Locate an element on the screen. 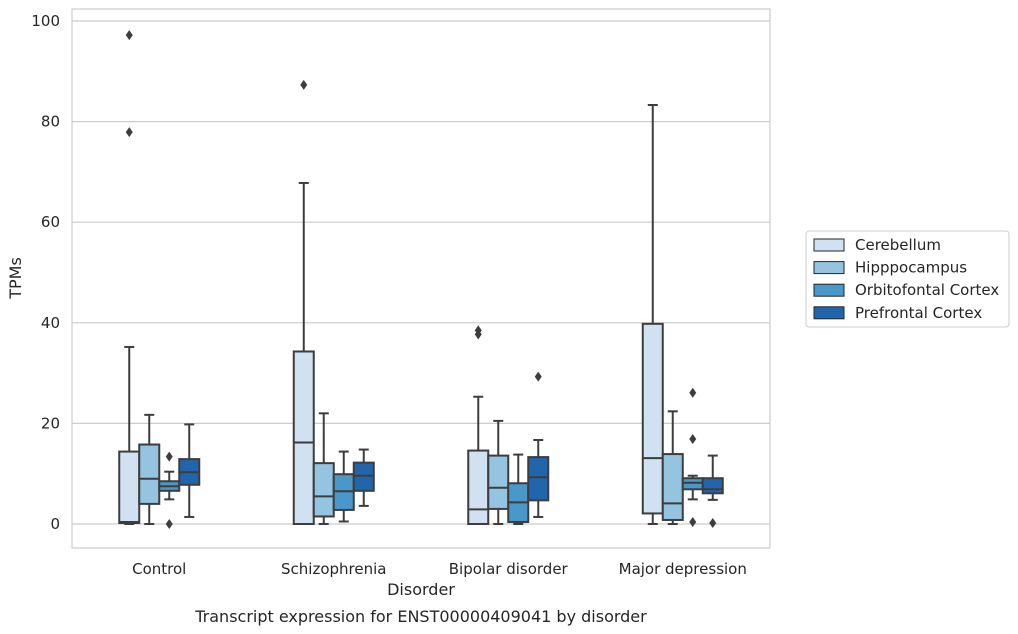 The height and width of the screenshot is (634, 1018). x-axis-title: Disorder is located at coordinates (421, 589).